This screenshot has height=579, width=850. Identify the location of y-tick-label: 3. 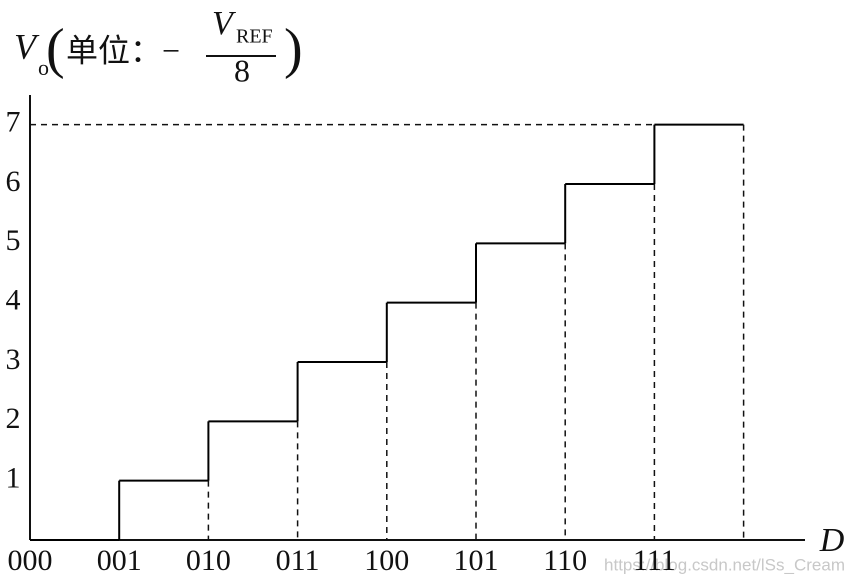
(13, 359).